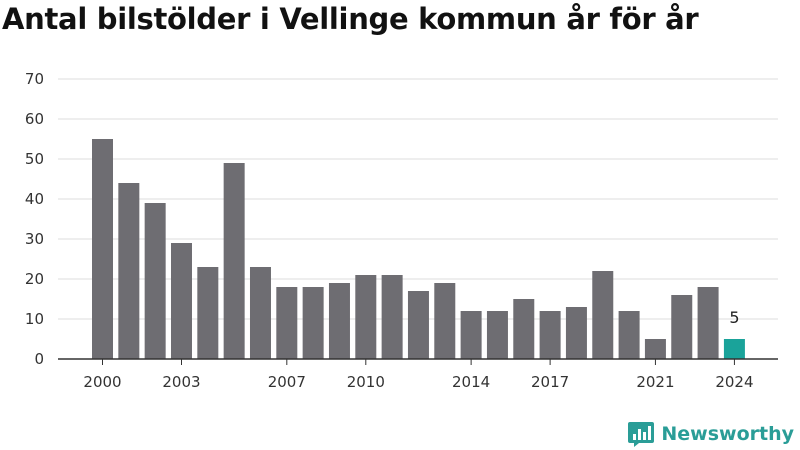  Describe the element at coordinates (655, 382) in the screenshot. I see `x-tick-label: 2021` at that location.